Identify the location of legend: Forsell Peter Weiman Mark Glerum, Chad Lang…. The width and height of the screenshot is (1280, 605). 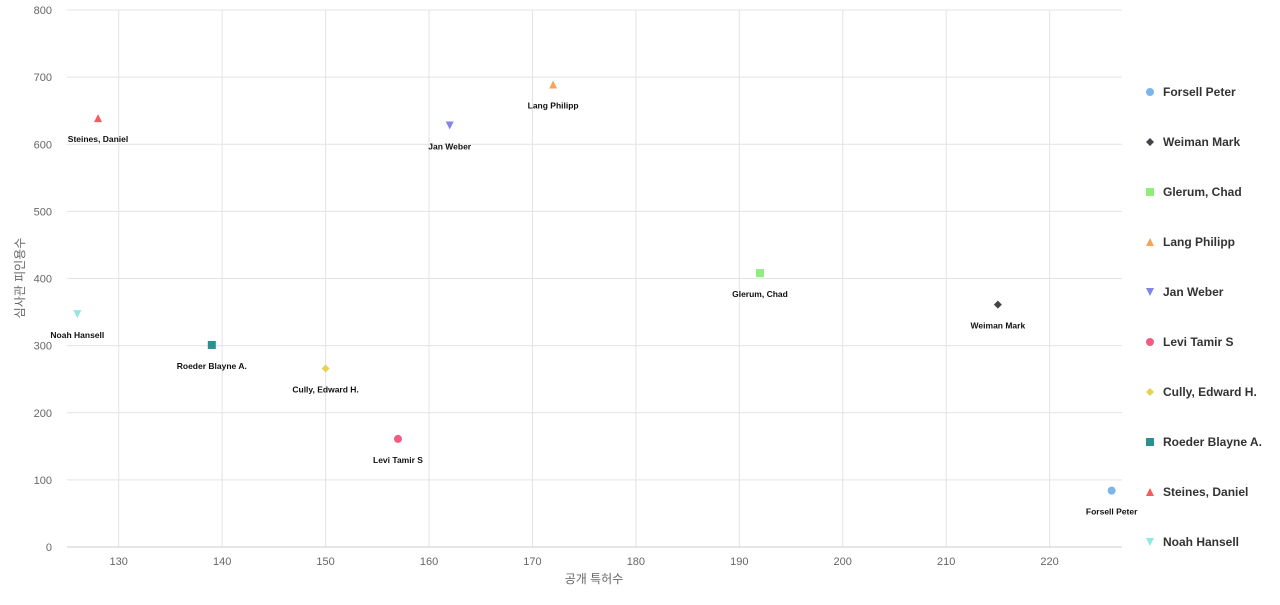
(1204, 317).